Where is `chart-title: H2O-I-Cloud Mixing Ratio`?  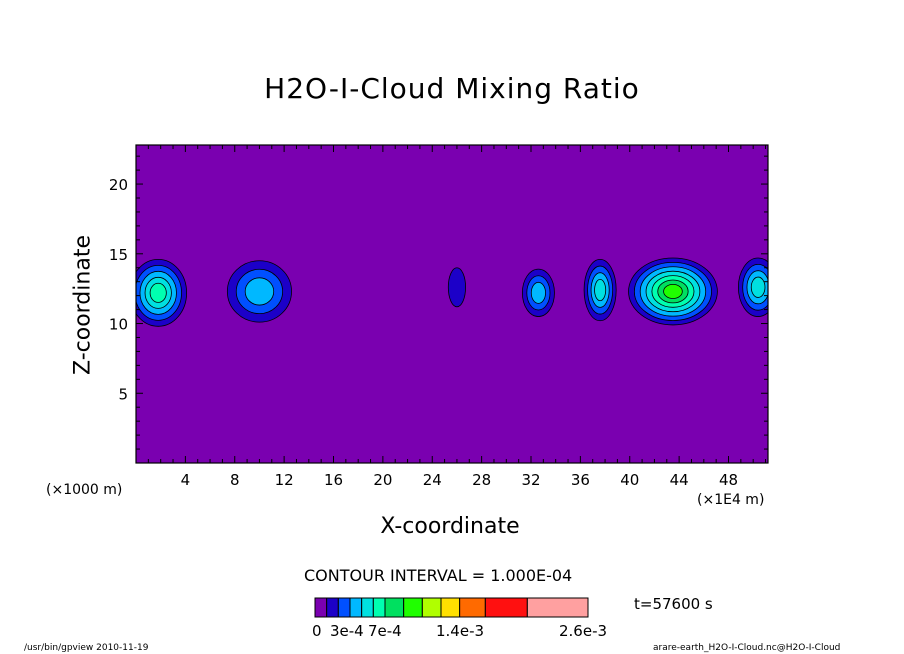
chart-title: H2O-I-Cloud Mixing Ratio is located at coordinates (452, 88).